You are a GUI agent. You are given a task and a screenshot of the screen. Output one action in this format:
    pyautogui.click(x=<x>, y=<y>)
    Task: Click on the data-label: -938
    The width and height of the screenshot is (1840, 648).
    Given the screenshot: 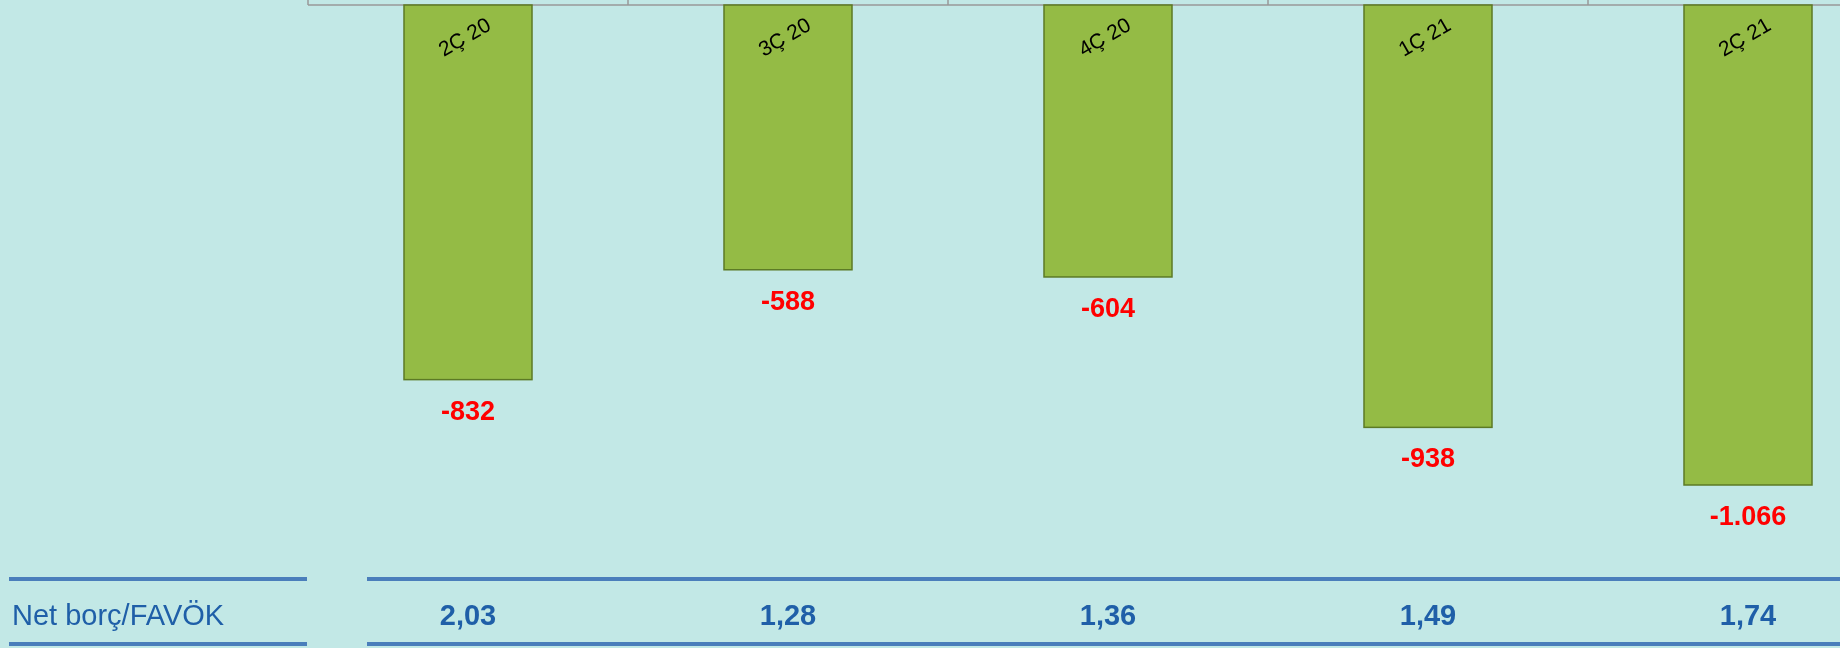 What is the action you would take?
    pyautogui.click(x=1428, y=458)
    